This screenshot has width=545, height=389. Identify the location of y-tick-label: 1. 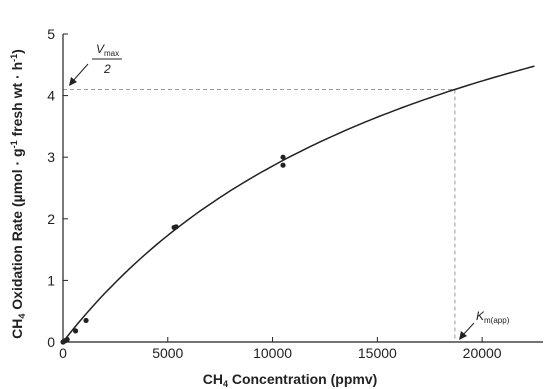
(51, 280).